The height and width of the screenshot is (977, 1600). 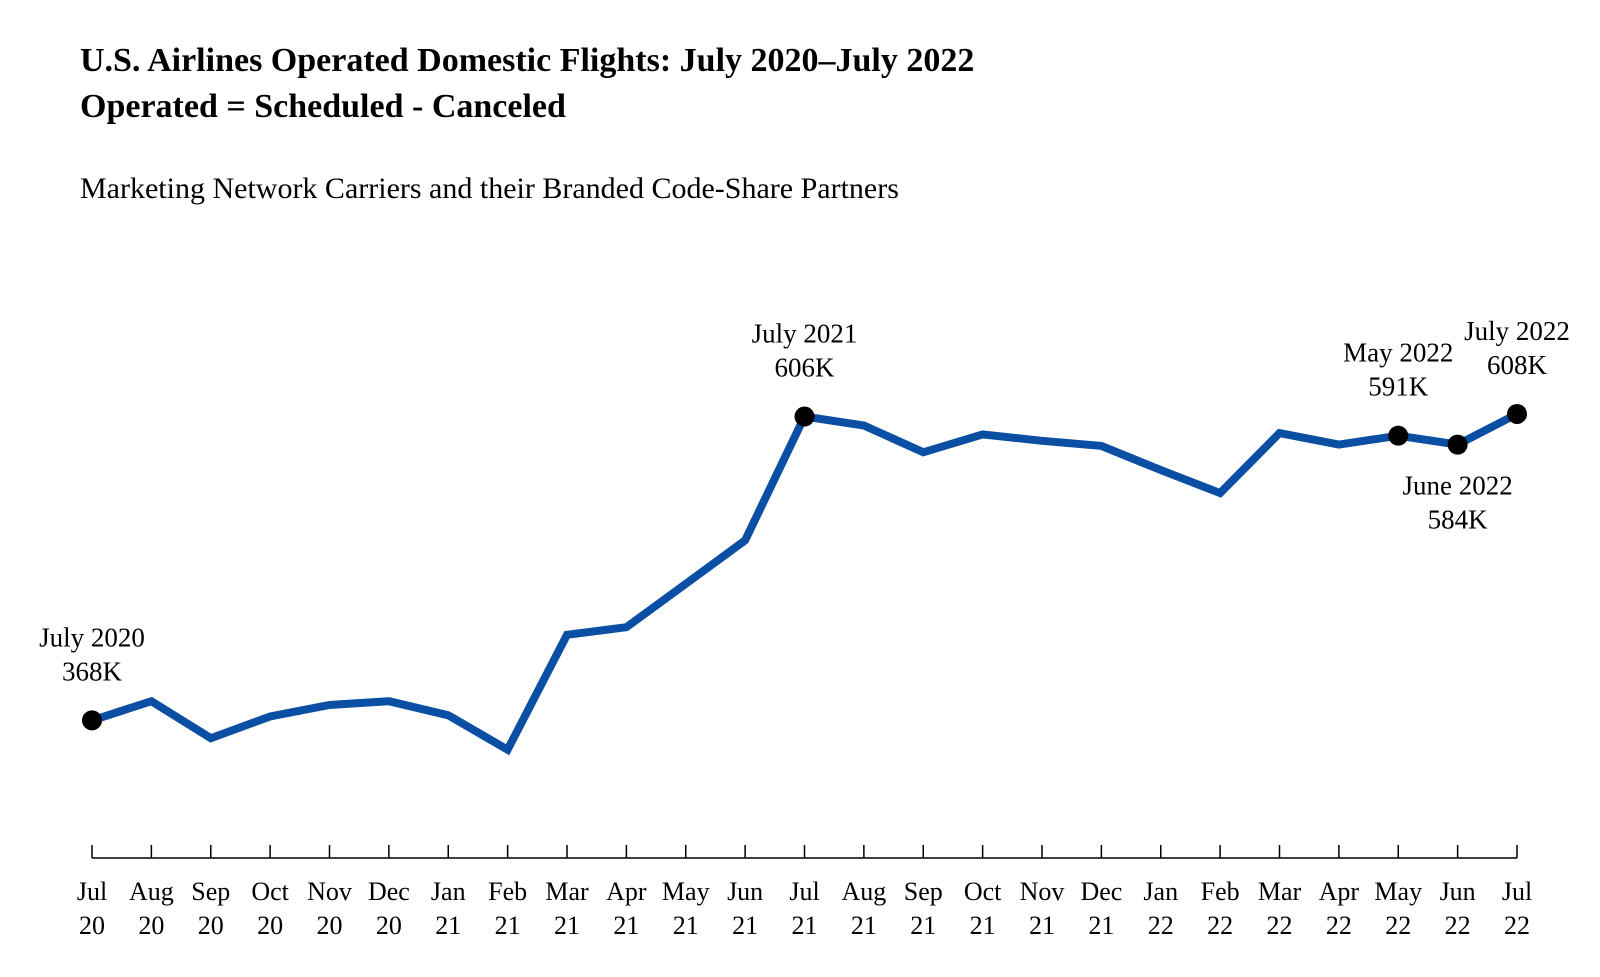 I want to click on x-tick-label: Mar 21, so click(x=567, y=908).